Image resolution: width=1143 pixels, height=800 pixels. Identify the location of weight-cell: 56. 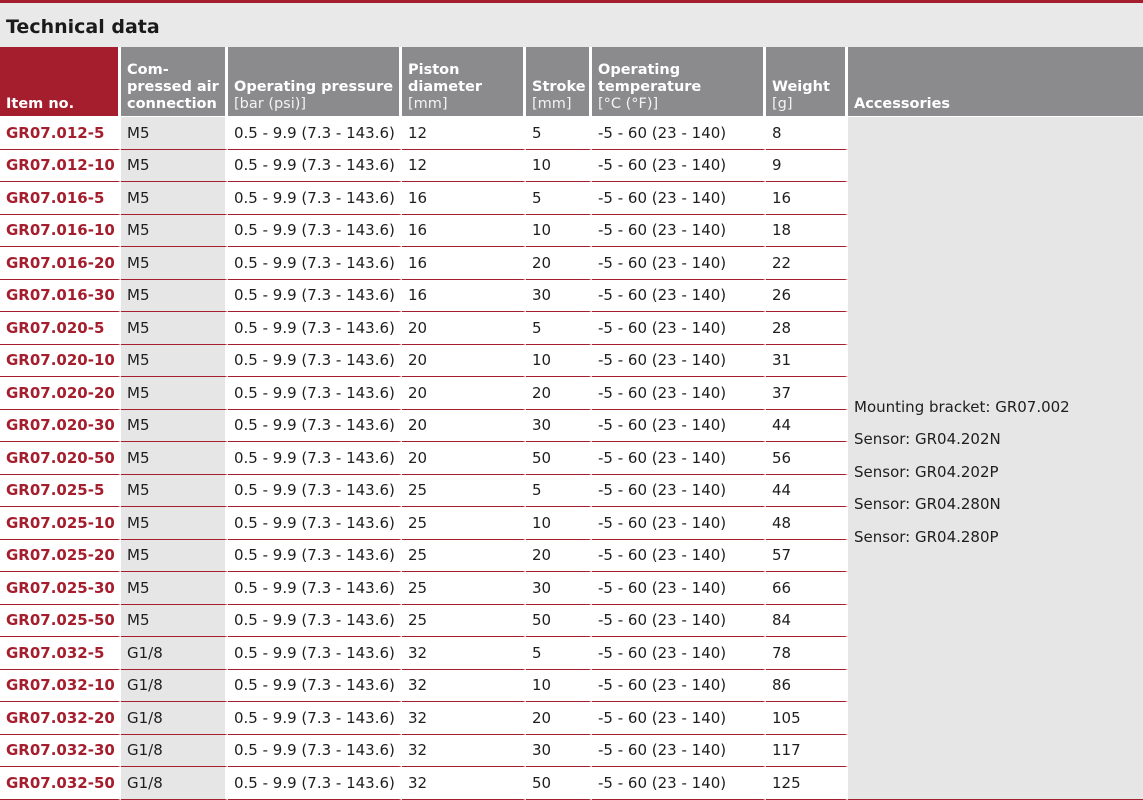
(807, 458).